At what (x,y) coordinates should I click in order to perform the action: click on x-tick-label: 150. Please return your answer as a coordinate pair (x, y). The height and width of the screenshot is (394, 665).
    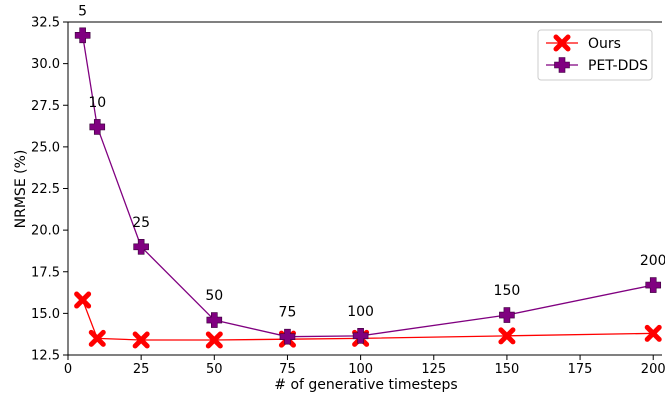
    Looking at the image, I should click on (507, 369).